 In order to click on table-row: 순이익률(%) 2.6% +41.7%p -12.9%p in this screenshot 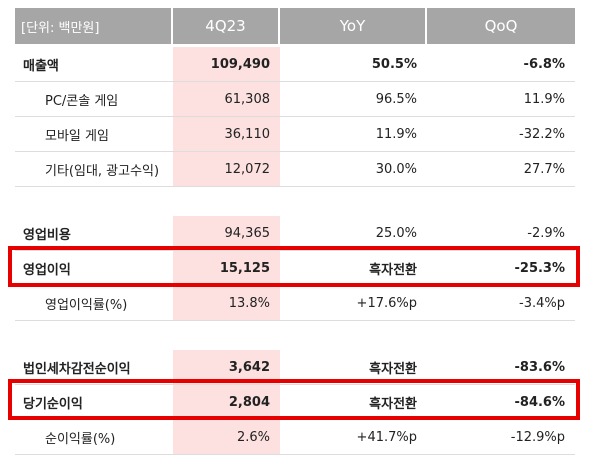, I will do `click(295, 437)`.